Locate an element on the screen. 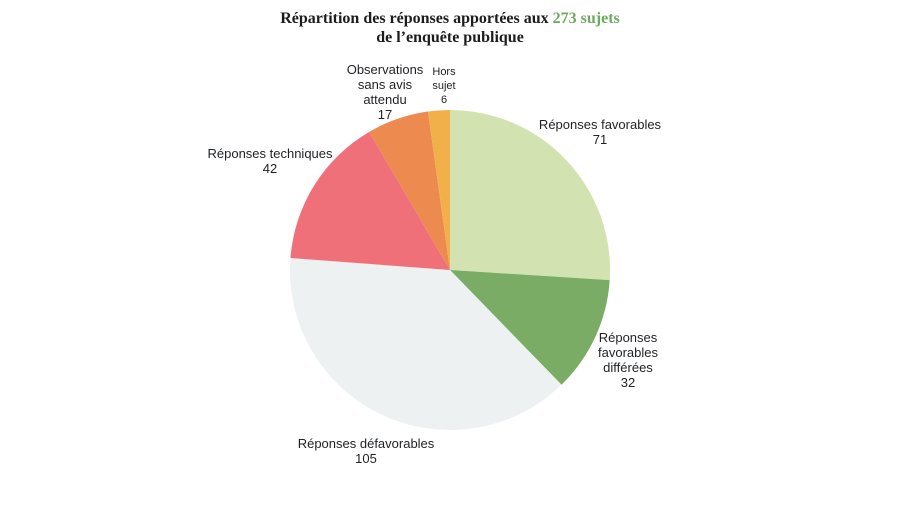  slice-label-reponses-favorables-differees: Réponses favorables différées 32 is located at coordinates (628, 360).